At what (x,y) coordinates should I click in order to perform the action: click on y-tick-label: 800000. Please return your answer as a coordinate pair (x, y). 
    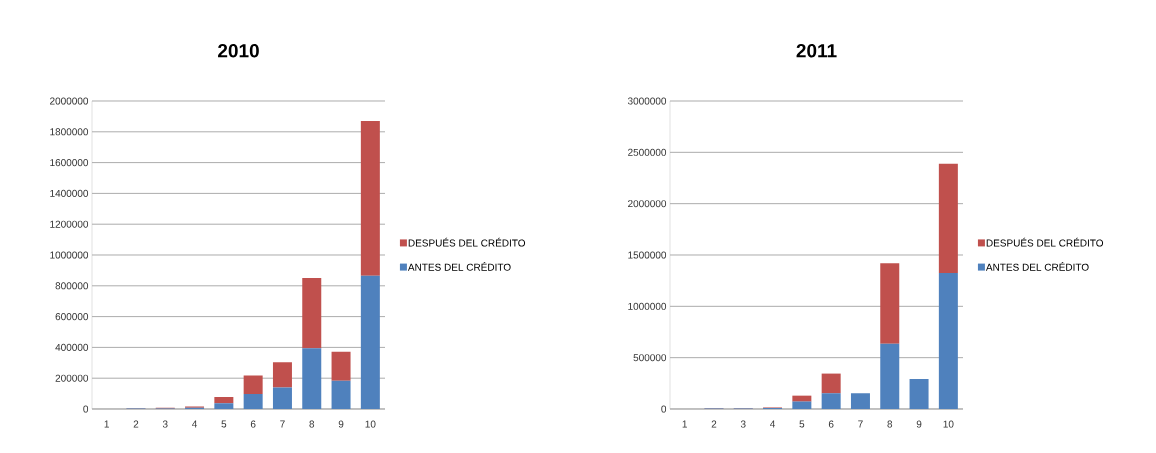
    Looking at the image, I should click on (72, 286).